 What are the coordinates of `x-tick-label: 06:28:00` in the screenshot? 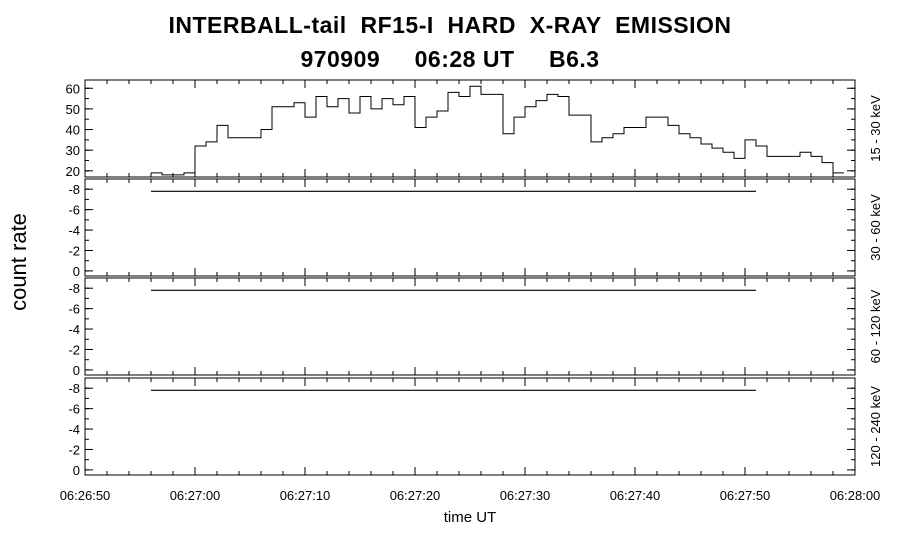 It's located at (855, 495).